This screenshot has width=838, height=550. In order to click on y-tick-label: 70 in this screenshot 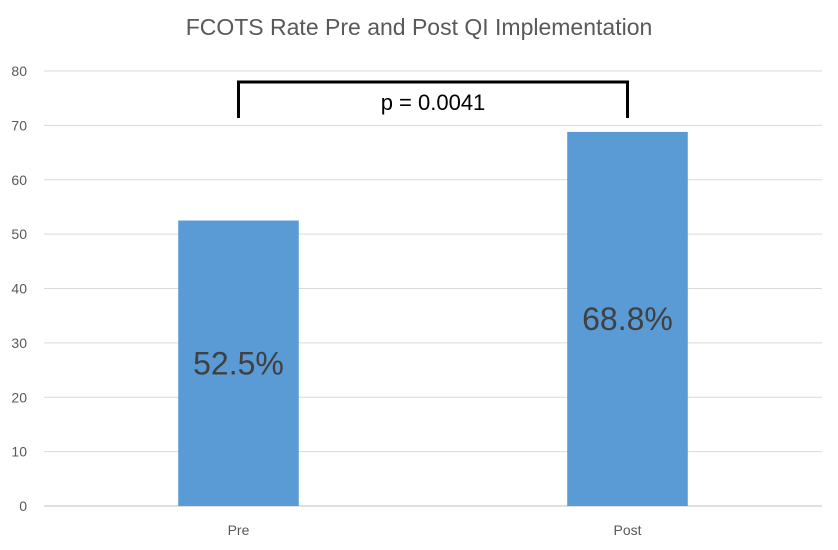, I will do `click(19, 125)`.